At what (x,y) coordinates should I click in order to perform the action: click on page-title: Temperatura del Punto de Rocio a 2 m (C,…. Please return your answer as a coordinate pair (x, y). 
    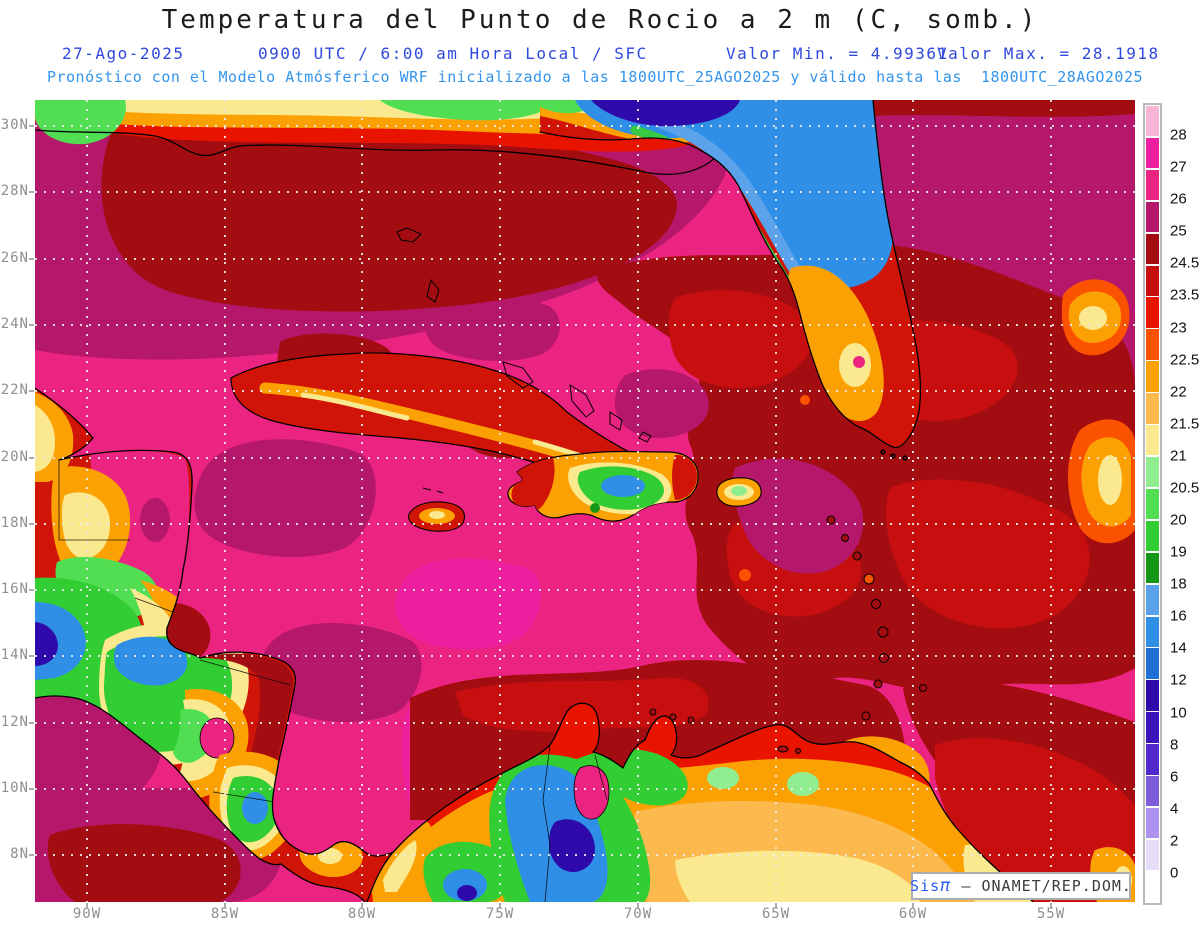
    Looking at the image, I should click on (600, 20).